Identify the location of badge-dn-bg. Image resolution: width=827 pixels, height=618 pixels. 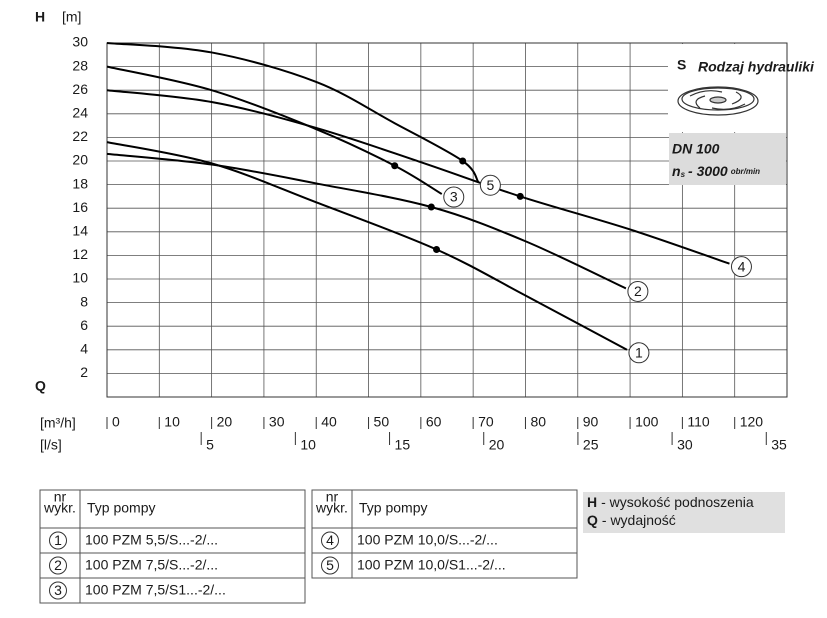
(727, 159).